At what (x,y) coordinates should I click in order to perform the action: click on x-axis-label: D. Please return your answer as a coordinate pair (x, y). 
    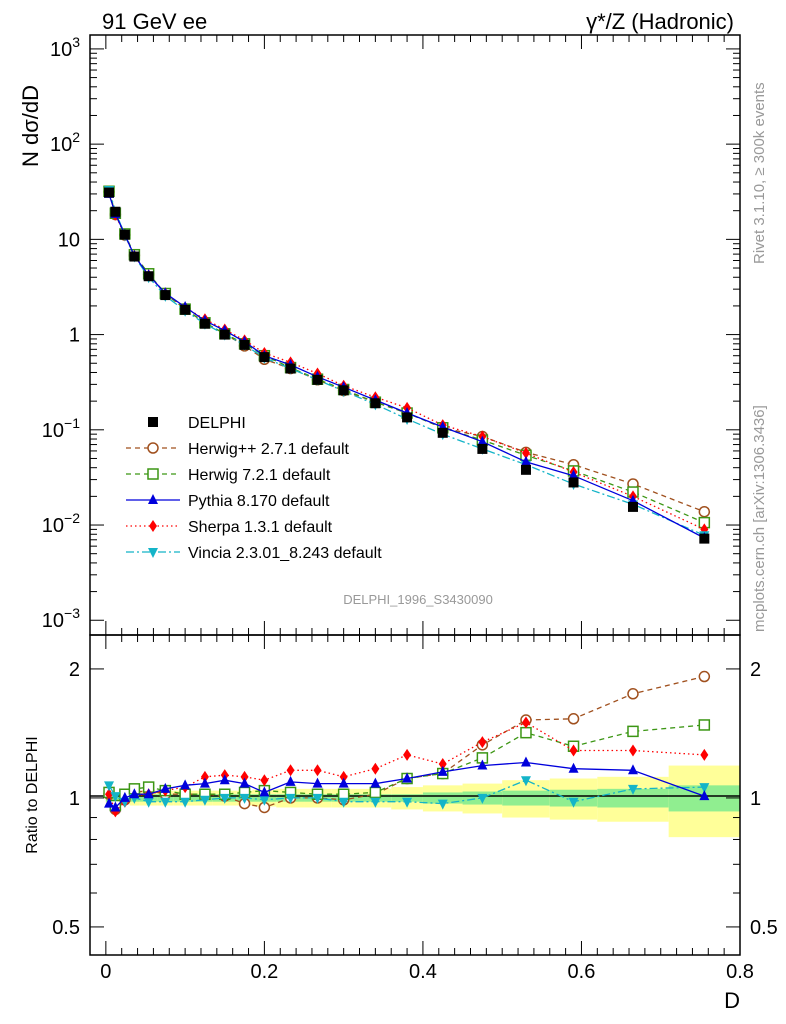
    Looking at the image, I should click on (732, 1000).